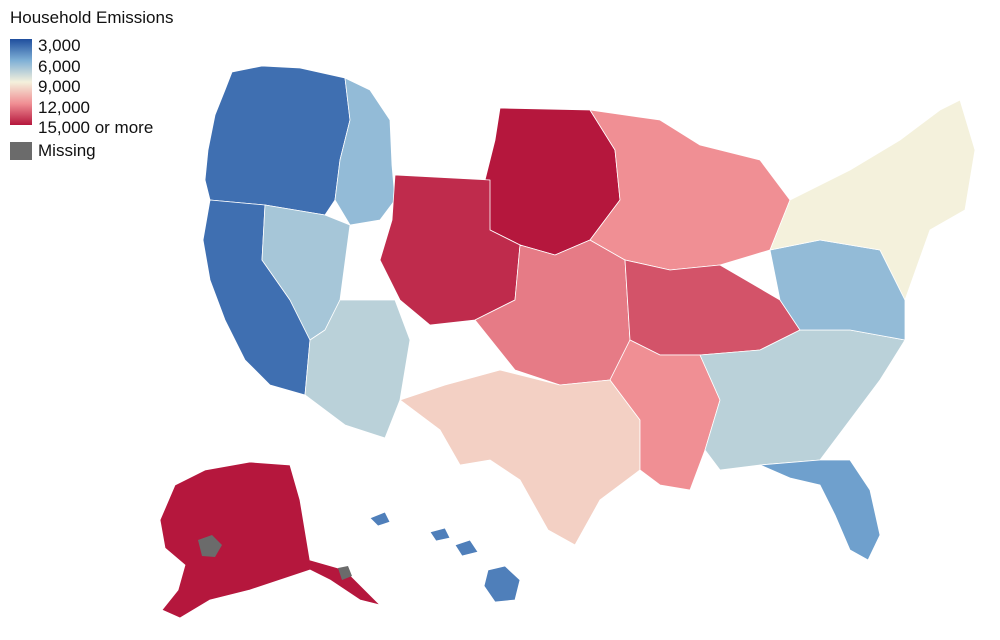 This screenshot has width=1000, height=640. Describe the element at coordinates (712, 307) in the screenshot. I see `region-mid-mississippi` at that location.